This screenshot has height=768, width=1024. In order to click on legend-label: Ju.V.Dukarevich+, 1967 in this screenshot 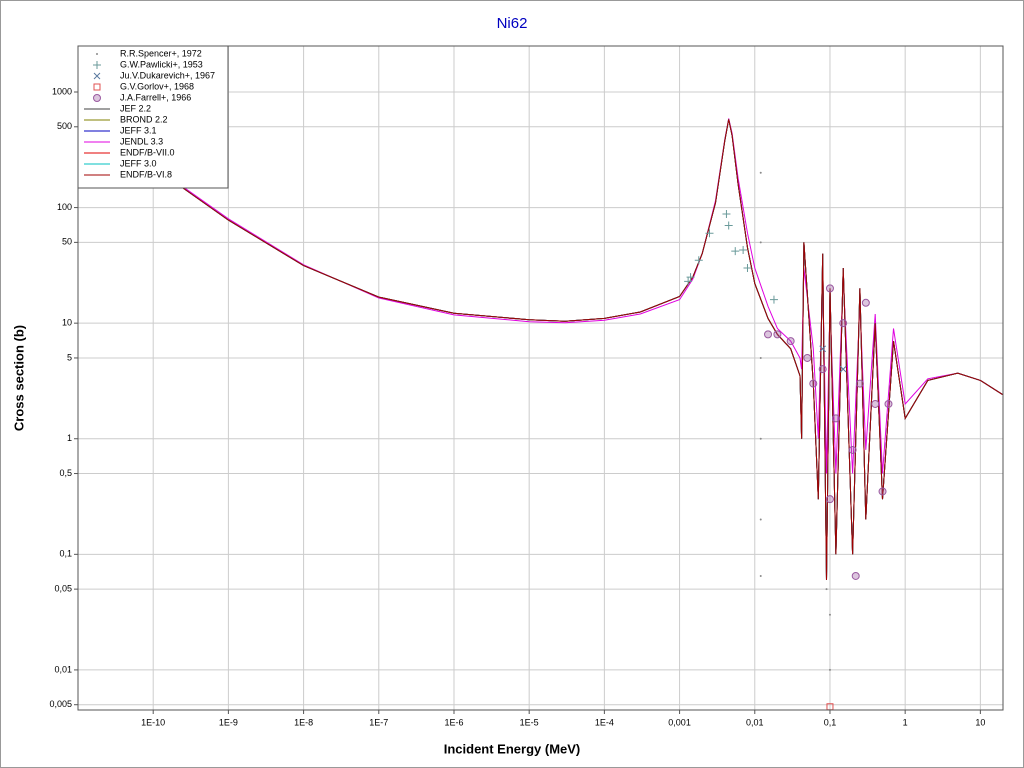, I will do `click(167, 75)`.